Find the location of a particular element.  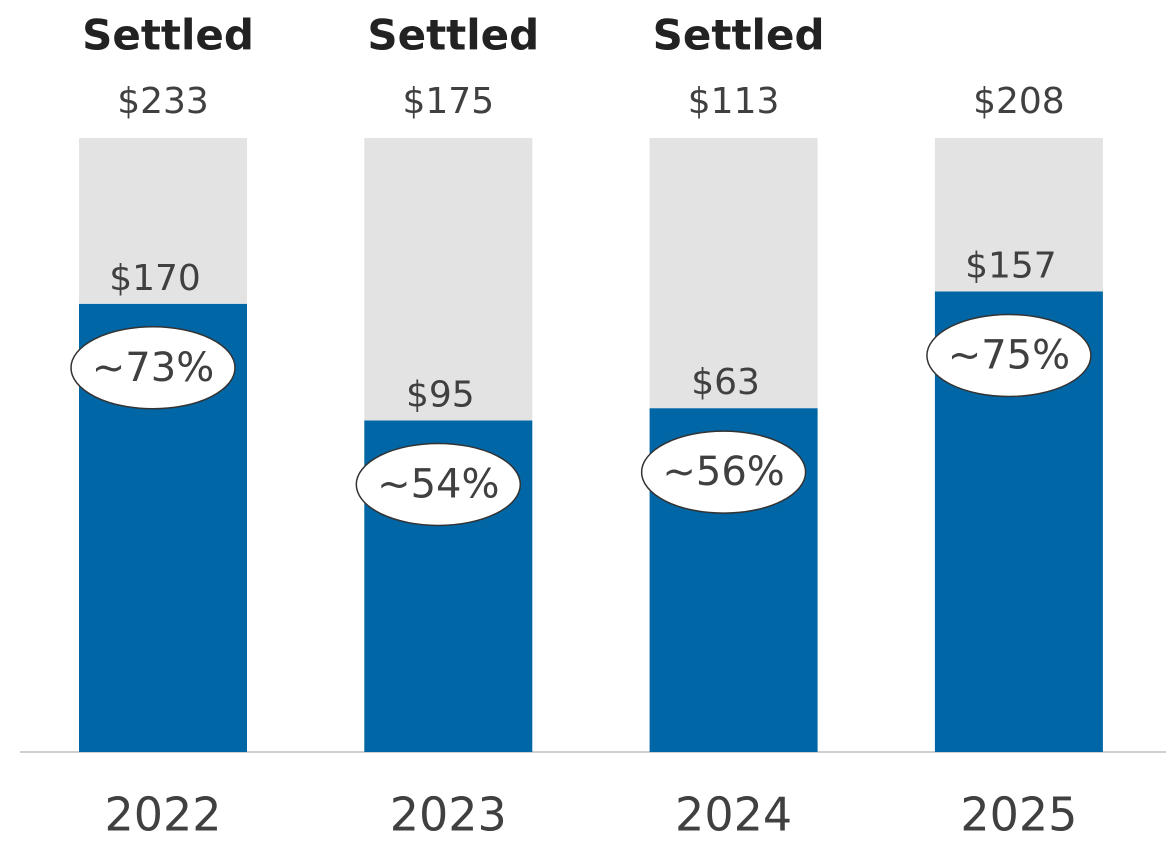

percent-label: ~56% is located at coordinates (723, 472).